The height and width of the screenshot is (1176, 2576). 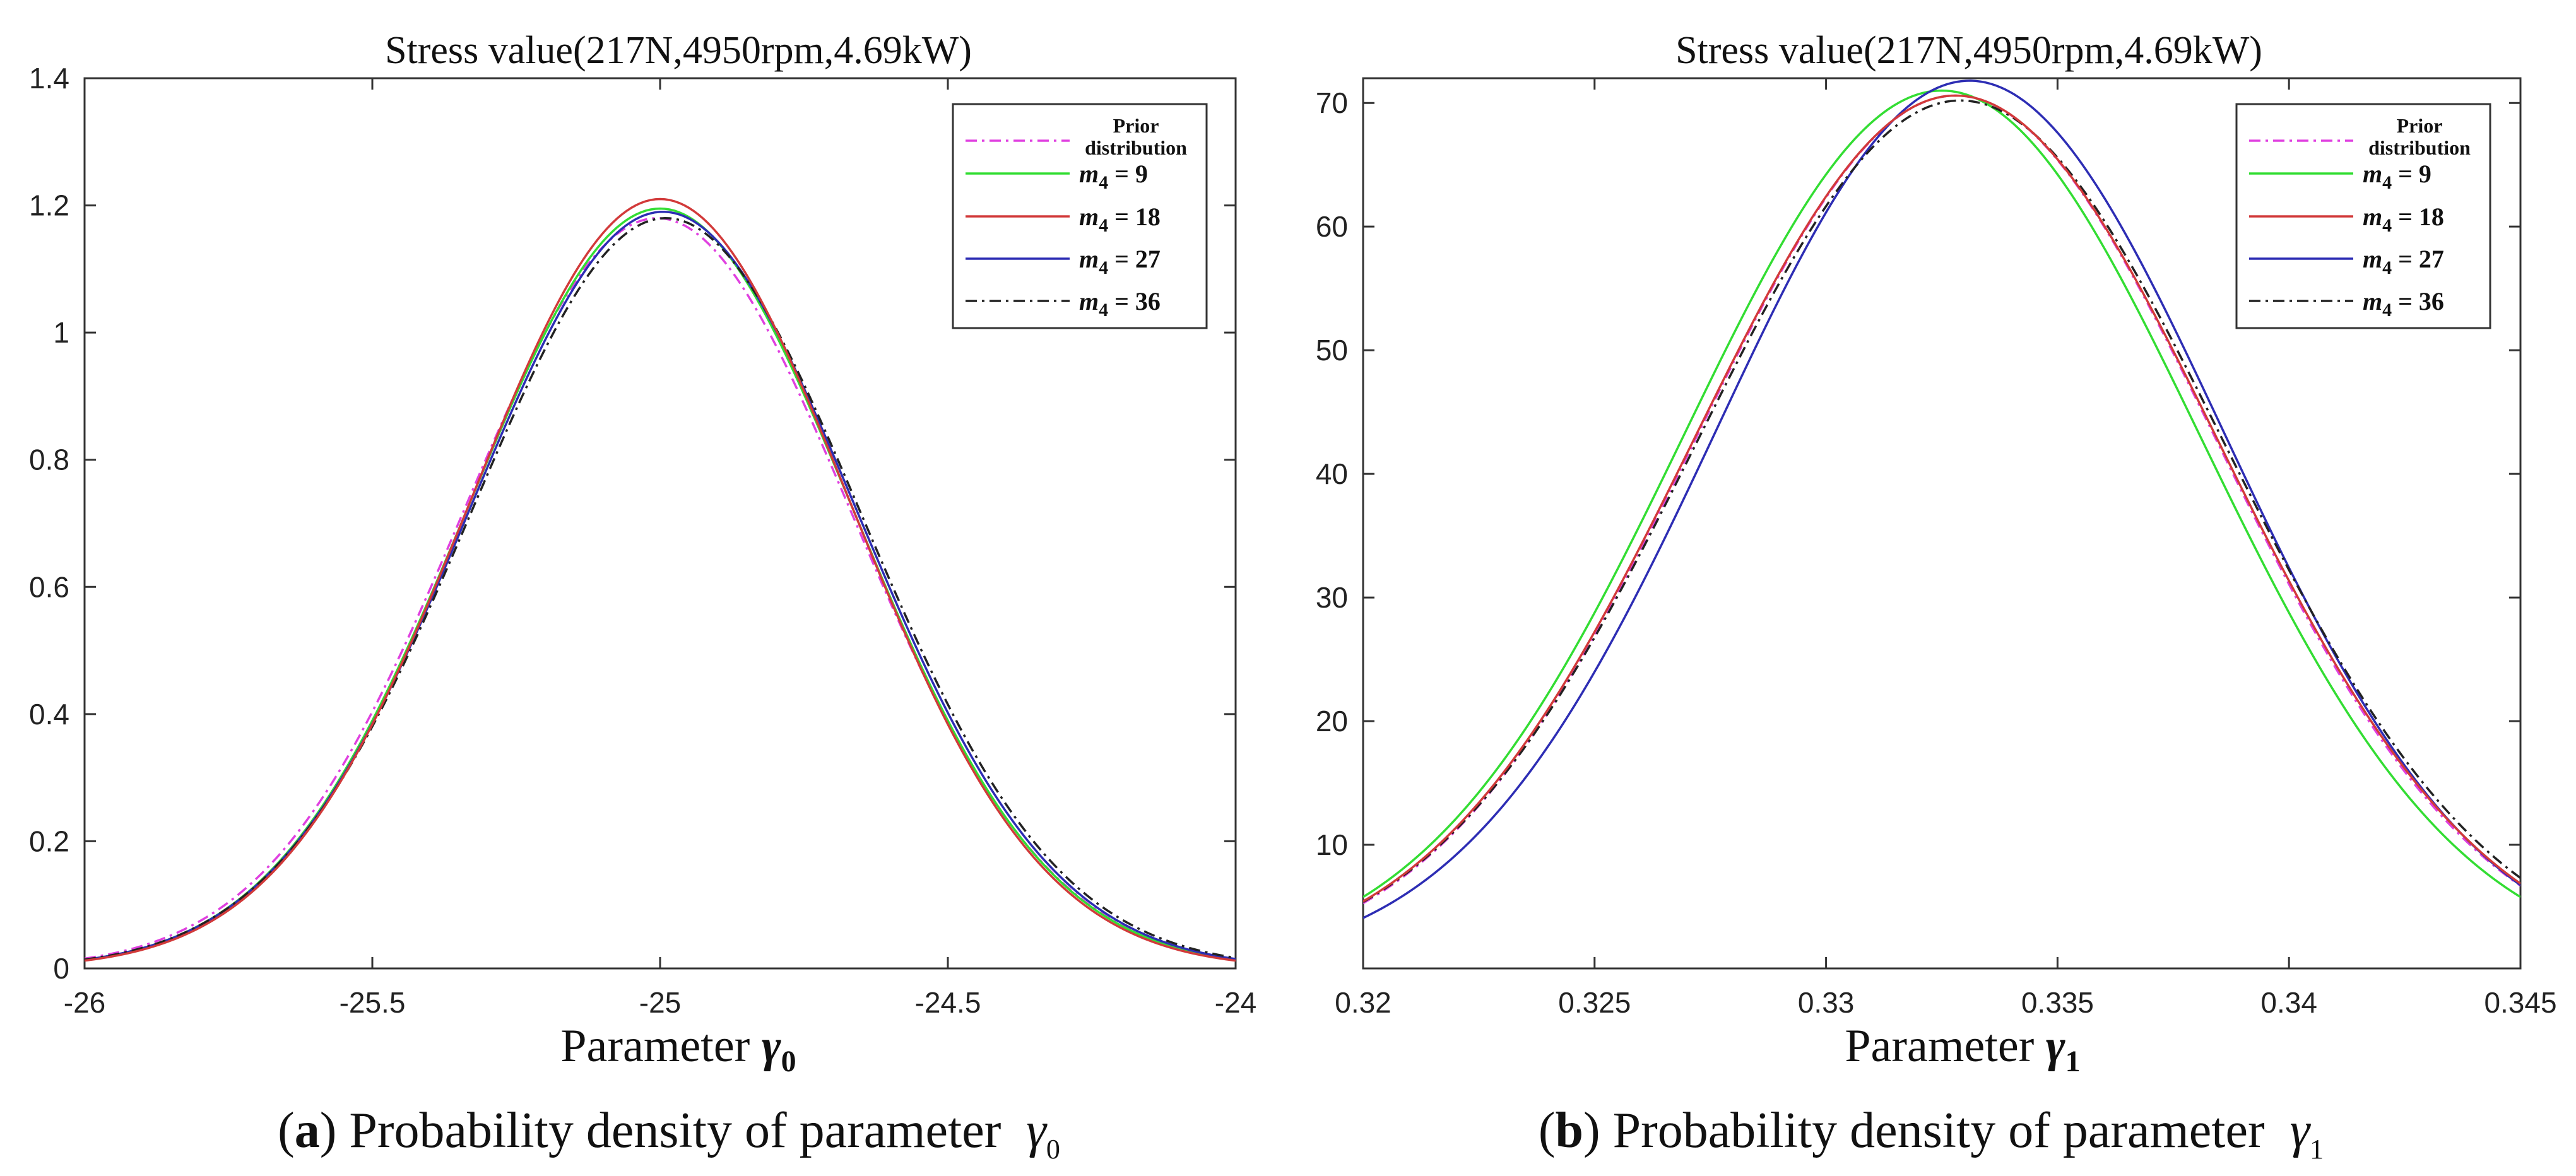 What do you see at coordinates (2520, 1002) in the screenshot?
I see `x-tick-label: 0.345` at bounding box center [2520, 1002].